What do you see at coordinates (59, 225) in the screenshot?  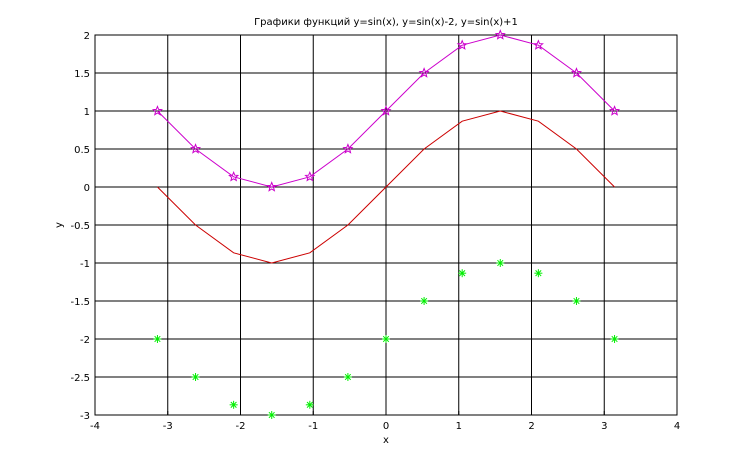 I see `y-axis-label: y` at bounding box center [59, 225].